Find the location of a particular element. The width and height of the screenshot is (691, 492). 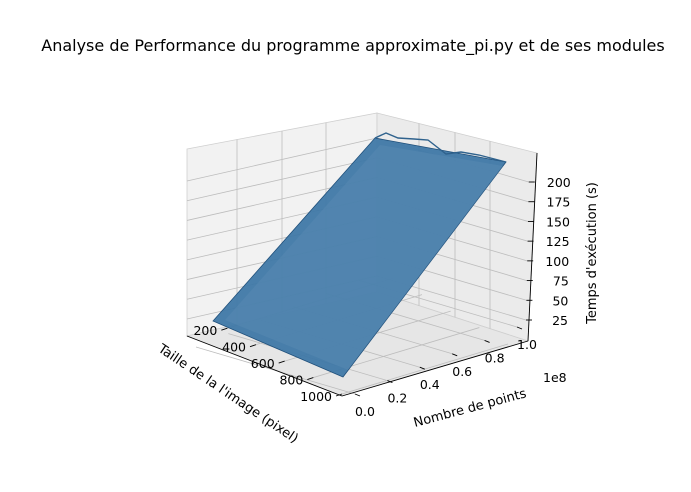

y-axis-label: Nombre de points is located at coordinates (470, 408).